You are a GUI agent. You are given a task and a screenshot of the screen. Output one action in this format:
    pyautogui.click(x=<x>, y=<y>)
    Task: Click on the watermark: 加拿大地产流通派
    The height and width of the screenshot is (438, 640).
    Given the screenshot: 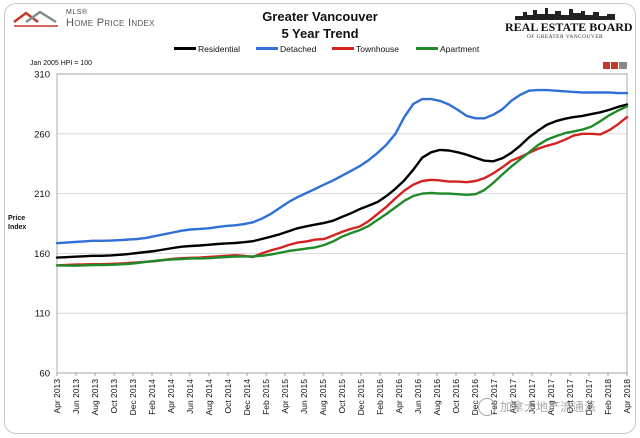 What is the action you would take?
    pyautogui.click(x=553, y=406)
    